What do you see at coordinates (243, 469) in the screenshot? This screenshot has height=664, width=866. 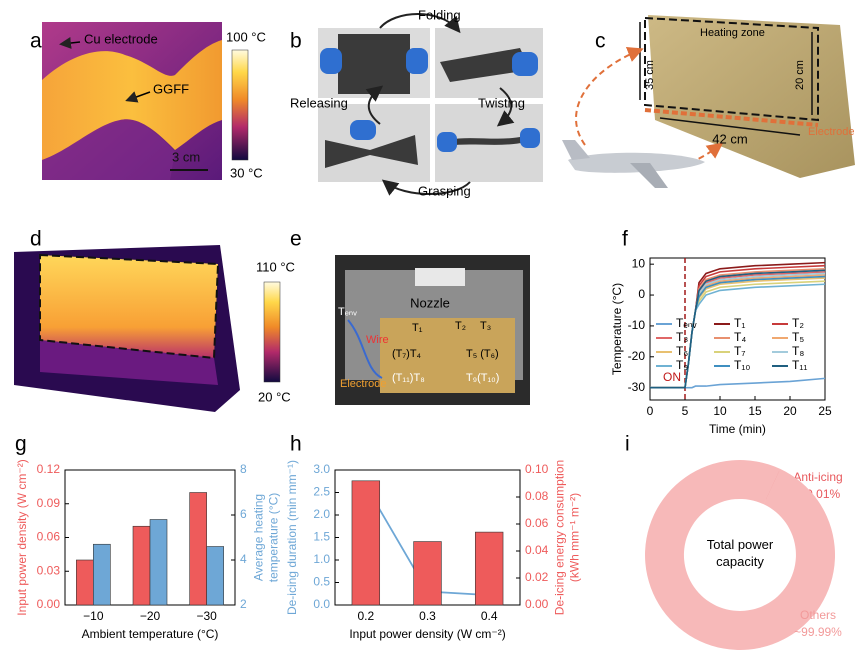 I see `y2-tick-label: 8` at bounding box center [243, 469].